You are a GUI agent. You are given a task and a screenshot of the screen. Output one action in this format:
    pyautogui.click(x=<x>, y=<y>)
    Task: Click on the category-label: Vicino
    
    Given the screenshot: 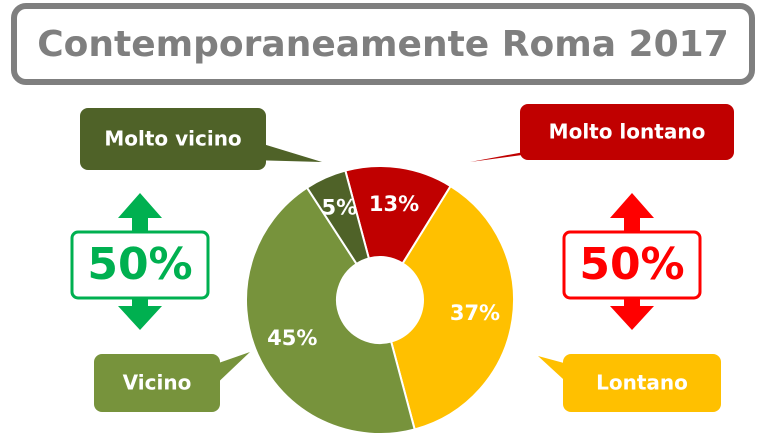 What is the action you would take?
    pyautogui.click(x=157, y=383)
    